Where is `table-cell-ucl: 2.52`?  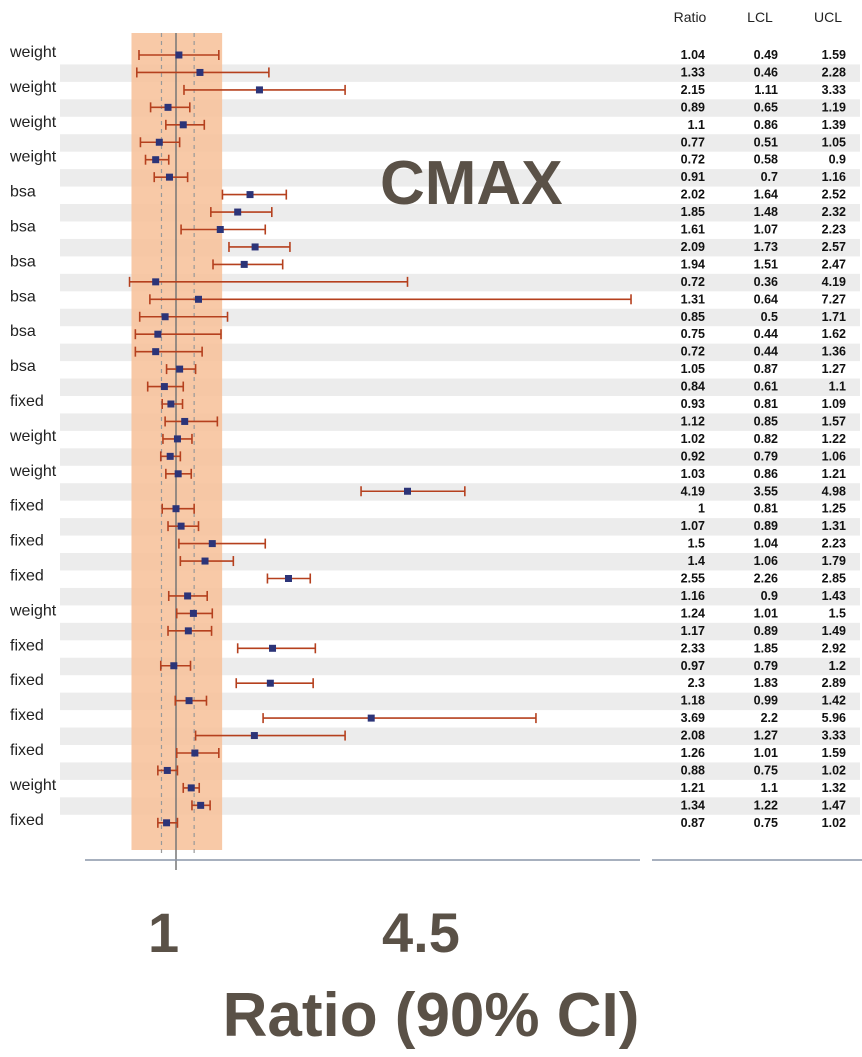 table-cell-ucl: 2.52 is located at coordinates (834, 195).